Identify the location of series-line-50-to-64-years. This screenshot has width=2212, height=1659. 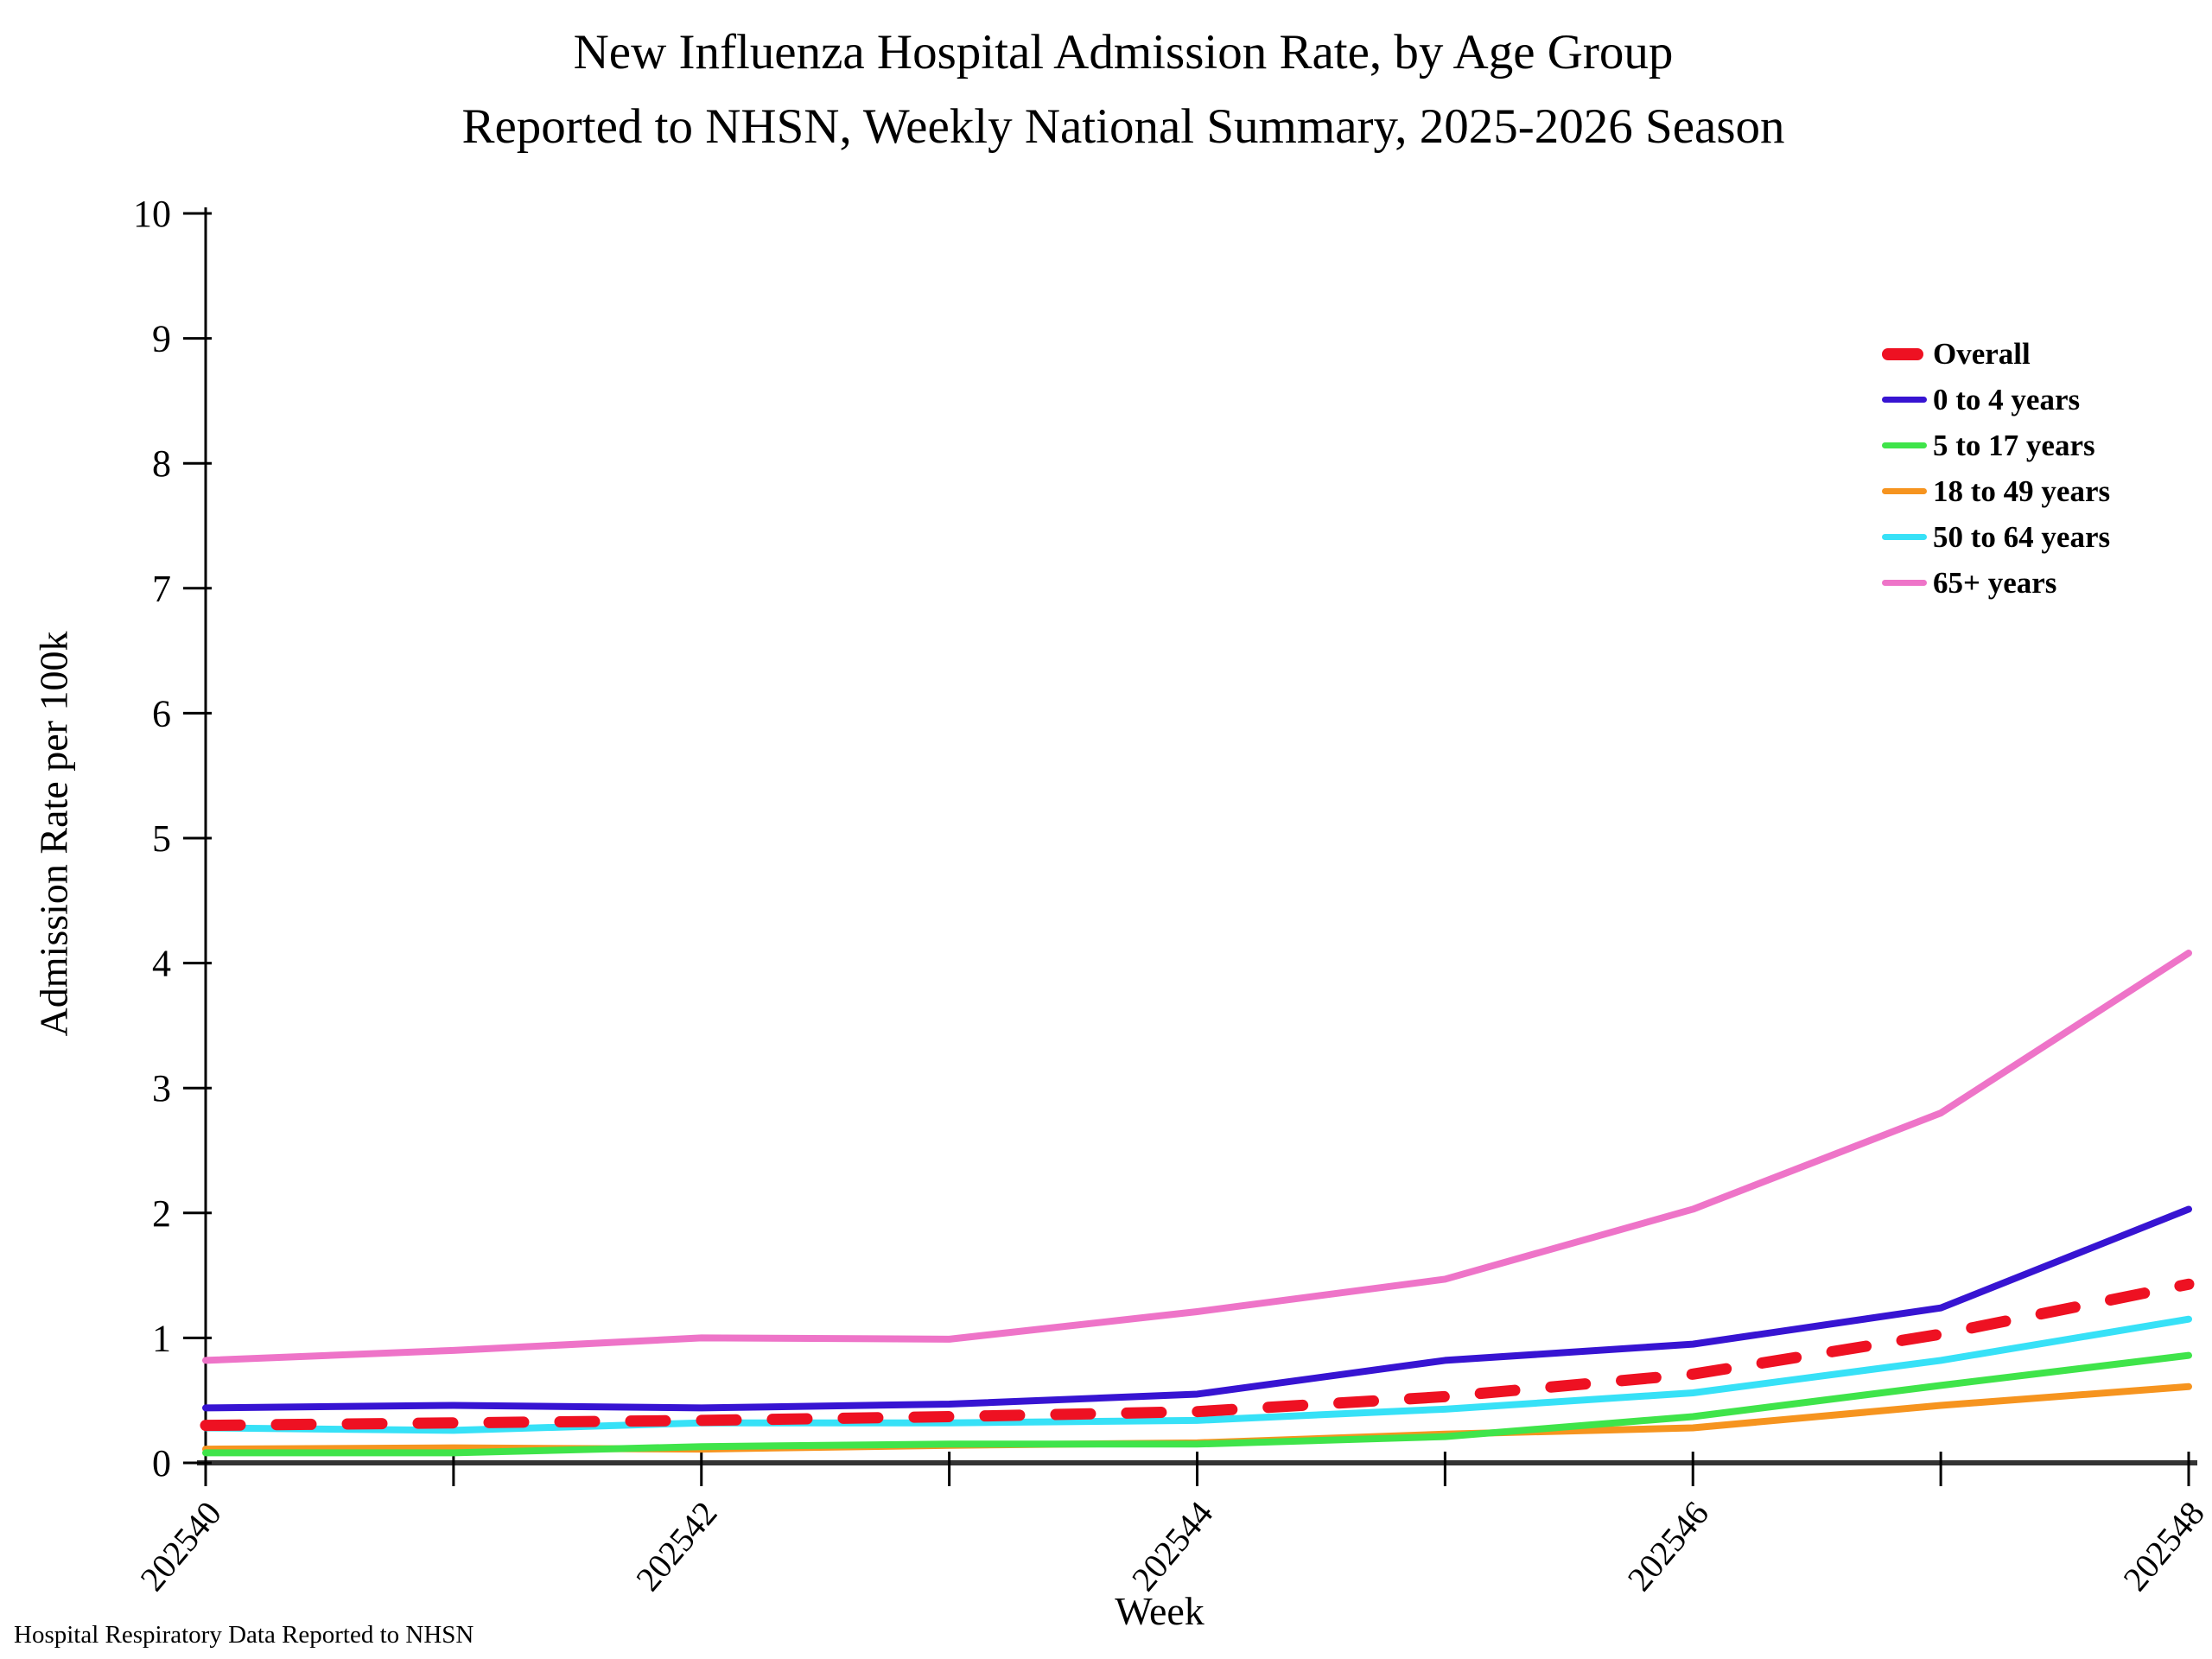
(1197, 1374).